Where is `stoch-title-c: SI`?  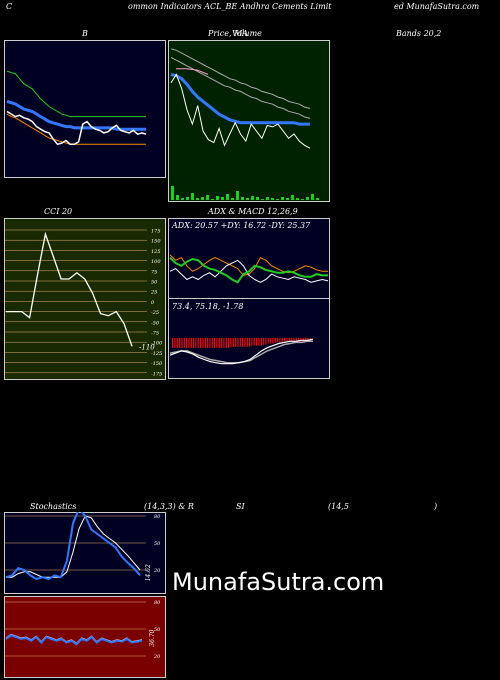 stoch-title-c: SI is located at coordinates (240, 506).